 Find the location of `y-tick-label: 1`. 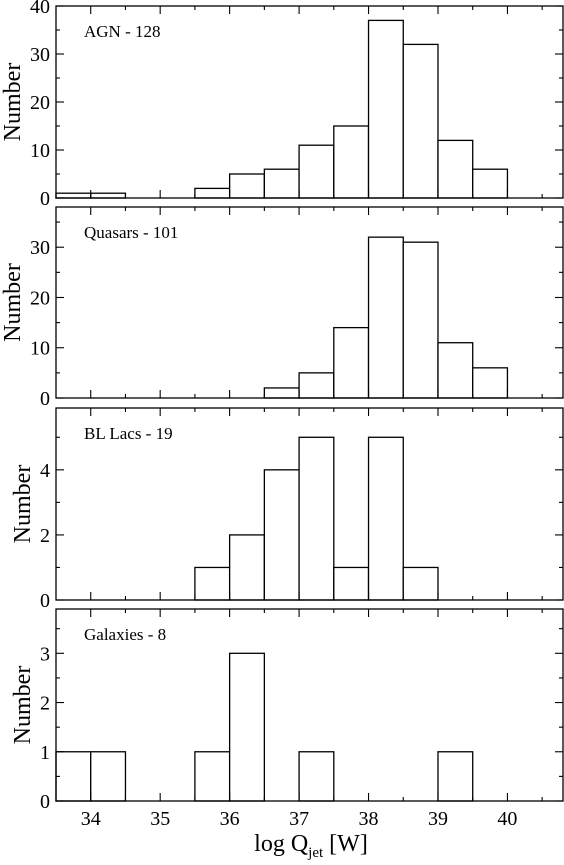

y-tick-label: 1 is located at coordinates (45, 753).